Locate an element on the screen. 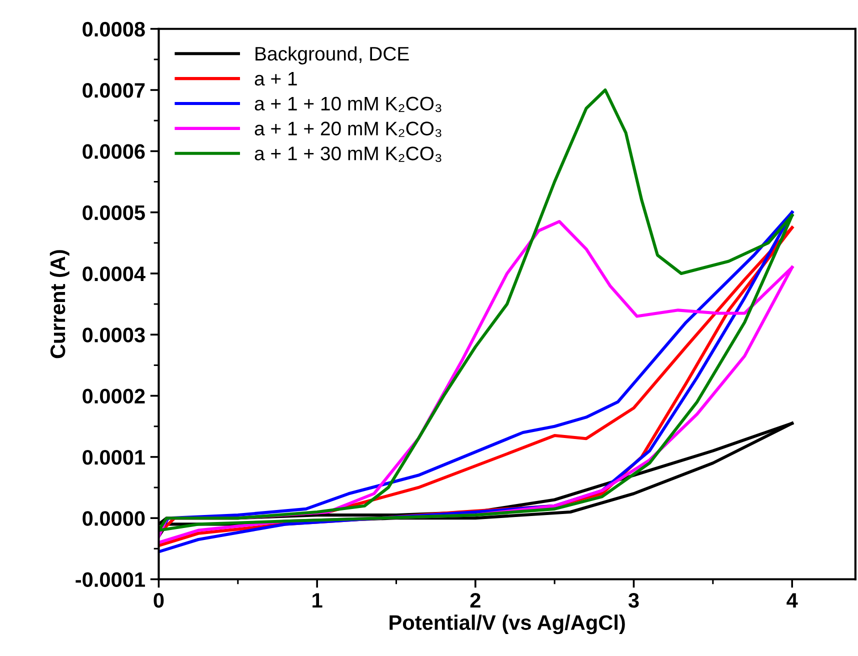 The width and height of the screenshot is (858, 656). y-tick-label: 0.0000 is located at coordinates (113, 518).